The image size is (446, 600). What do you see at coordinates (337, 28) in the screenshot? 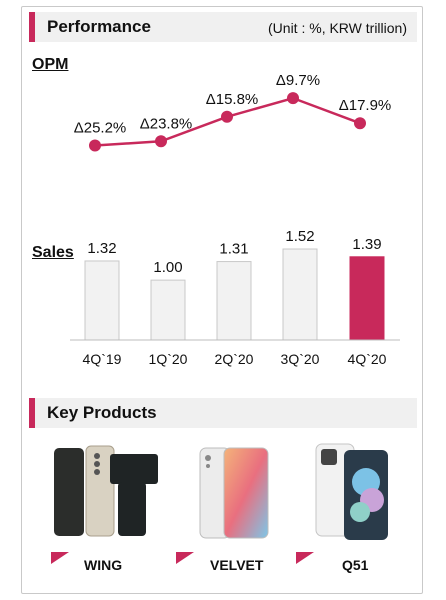
I see `unit-label: (Unit : %, KRW trillion)` at bounding box center [337, 28].